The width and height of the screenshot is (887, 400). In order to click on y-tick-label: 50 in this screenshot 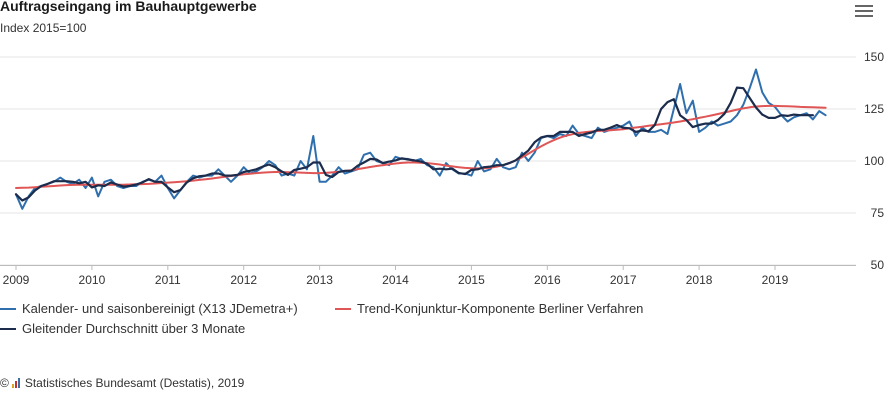, I will do `click(878, 265)`.